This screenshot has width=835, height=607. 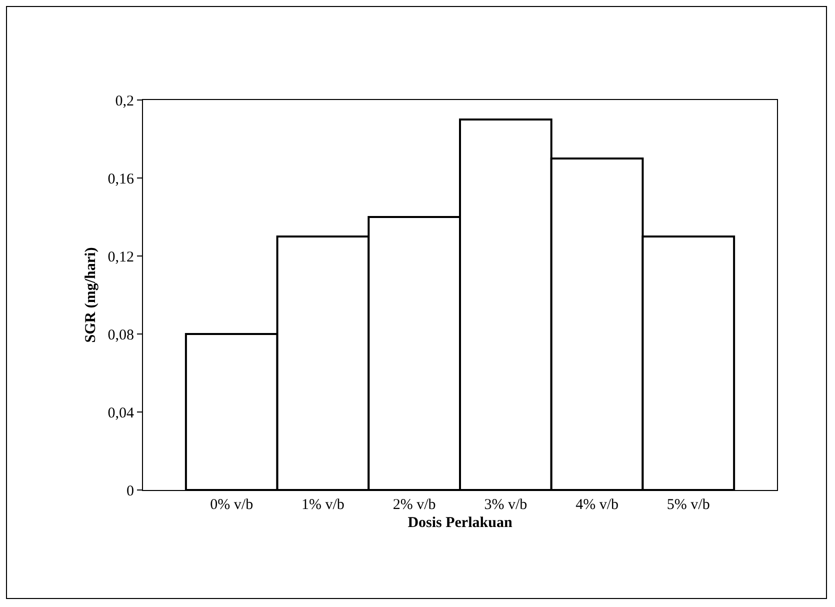 What do you see at coordinates (121, 335) in the screenshot?
I see `y-tick-label: 0,08` at bounding box center [121, 335].